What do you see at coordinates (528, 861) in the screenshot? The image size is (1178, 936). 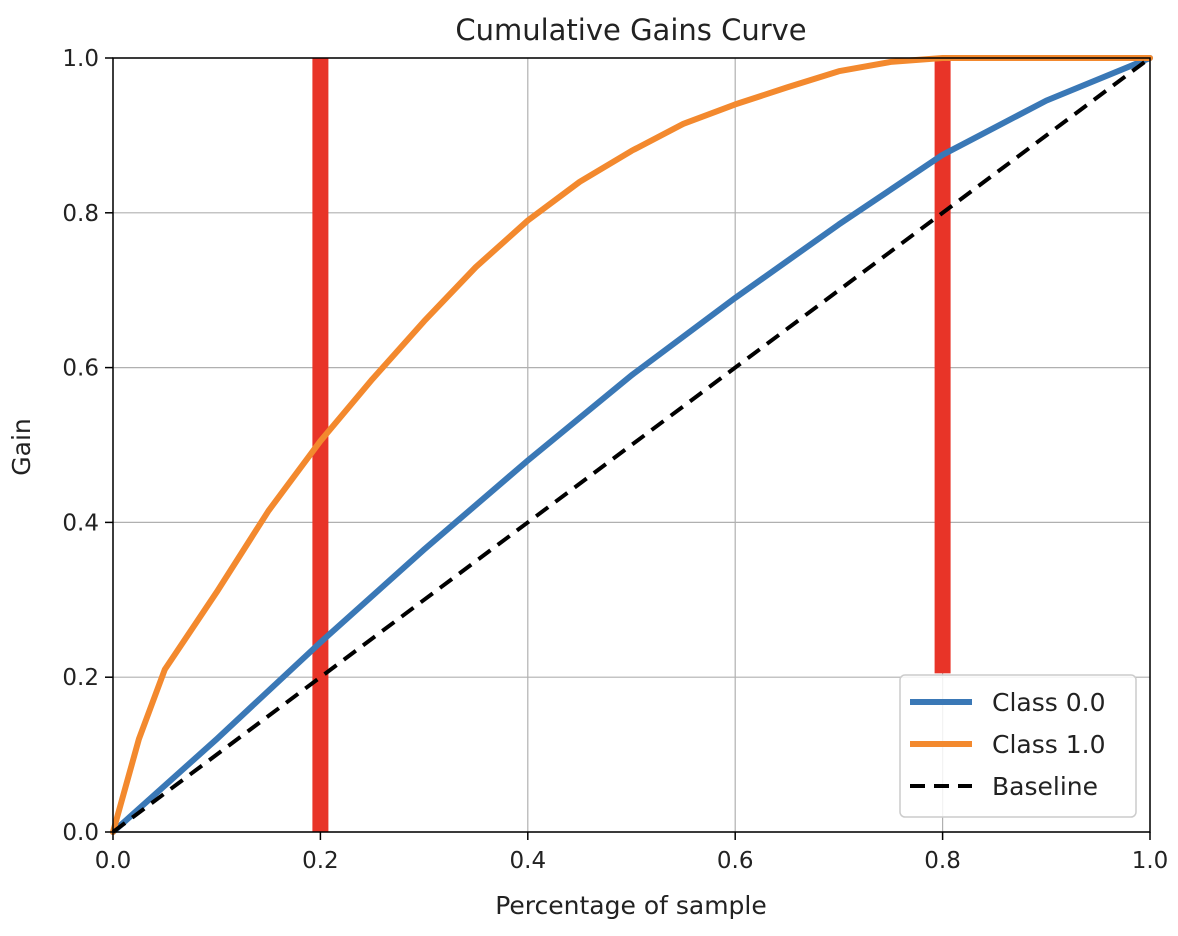 I see `x-tick-label: 0.4` at bounding box center [528, 861].